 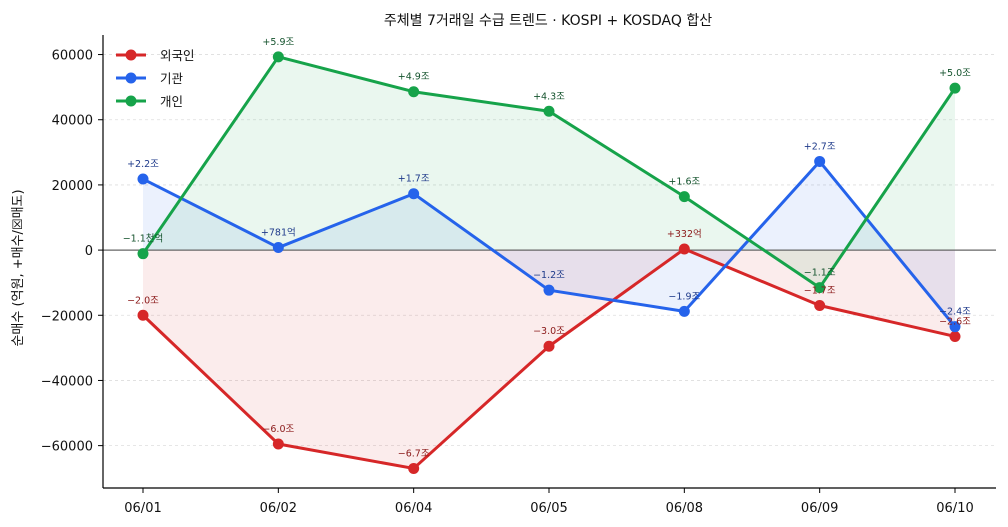 I want to click on y-tick-label: 40000, so click(x=72, y=121).